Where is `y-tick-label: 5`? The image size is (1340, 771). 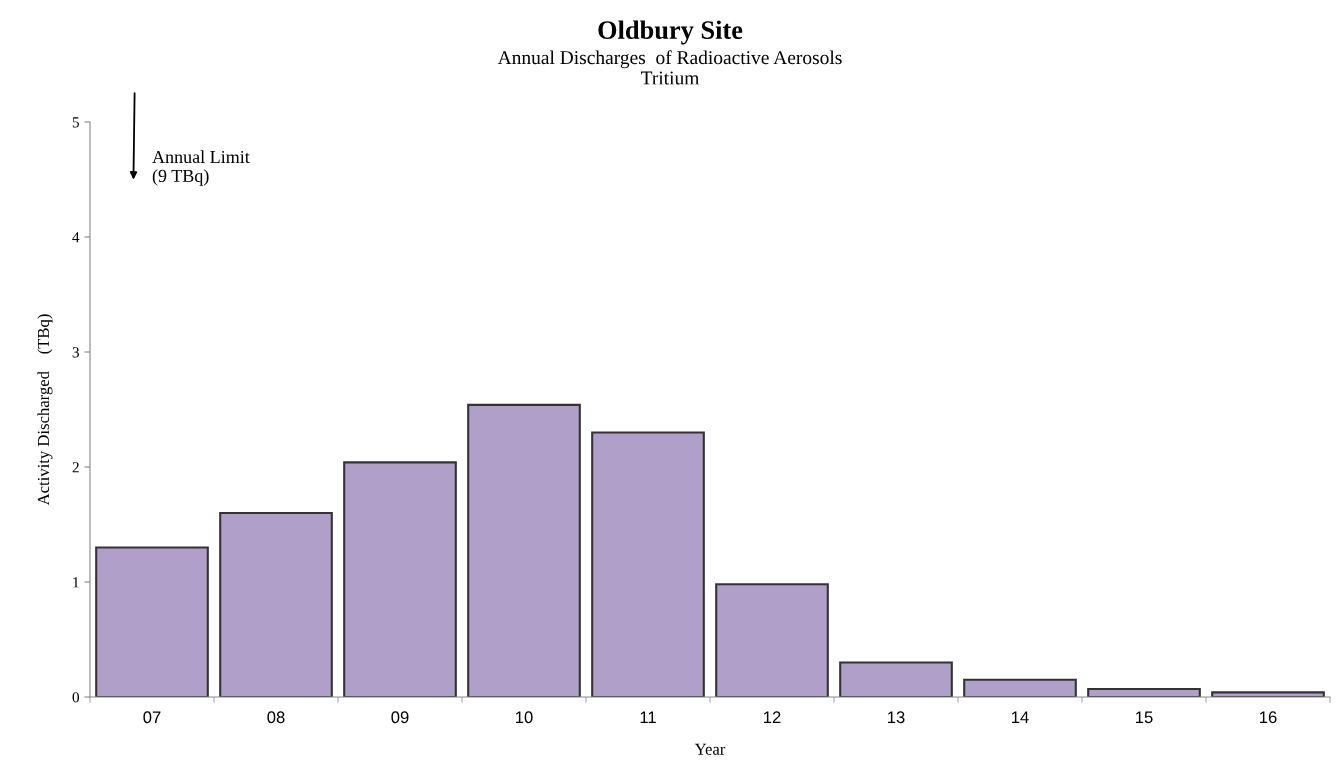
y-tick-label: 5 is located at coordinates (75, 122).